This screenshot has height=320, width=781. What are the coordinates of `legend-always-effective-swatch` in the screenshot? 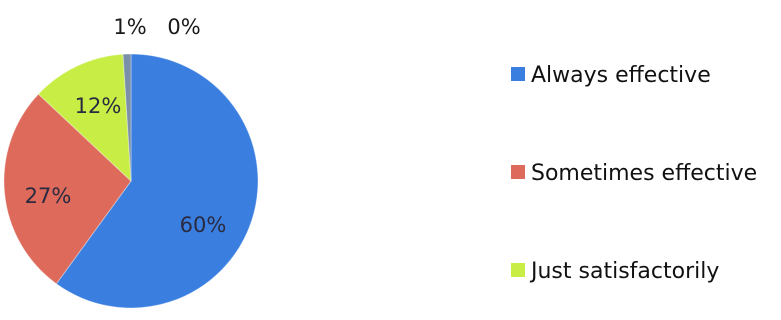 It's located at (518, 74).